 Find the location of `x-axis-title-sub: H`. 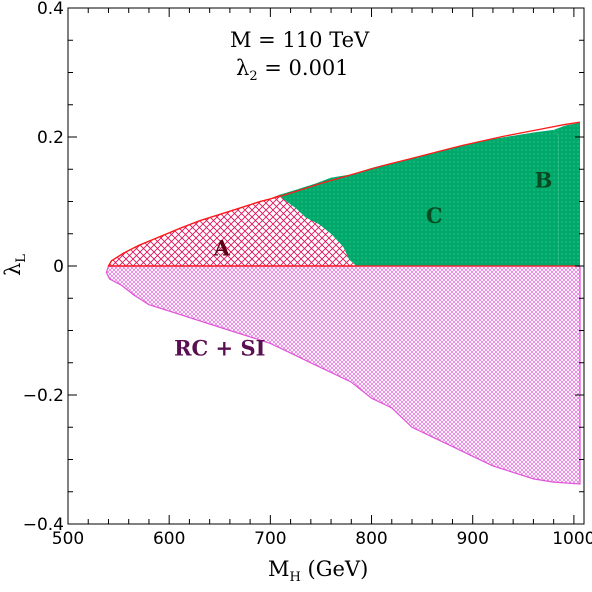

x-axis-title-sub: H is located at coordinates (295, 577).